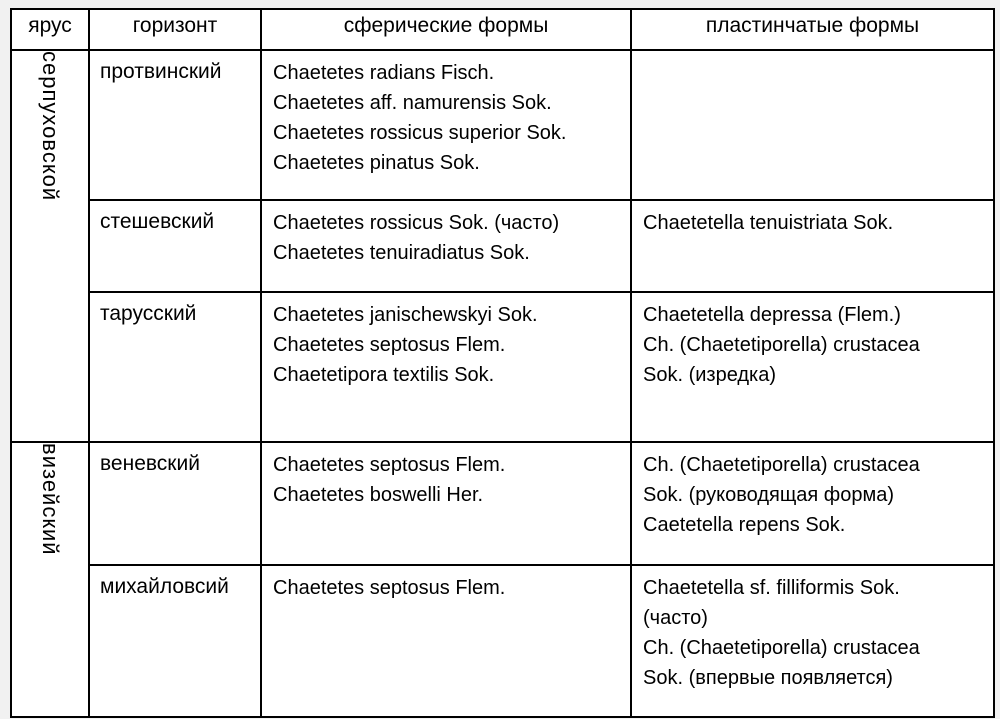 This screenshot has width=1000, height=719. What do you see at coordinates (812, 29) in the screenshot?
I see `col-header-lamellar-forms: пластинчатые формы` at bounding box center [812, 29].